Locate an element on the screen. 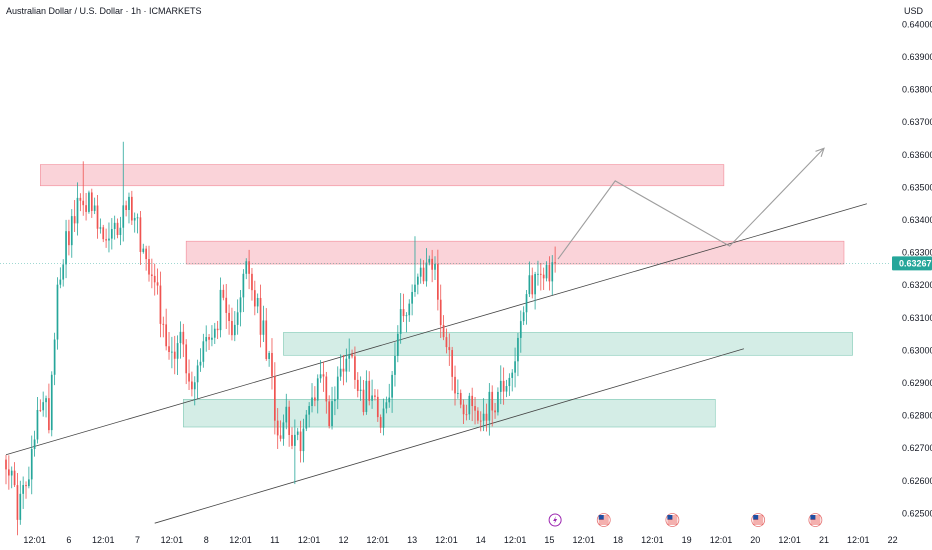 This screenshot has height=550, width=932. x-tick-label: 14 is located at coordinates (481, 540).